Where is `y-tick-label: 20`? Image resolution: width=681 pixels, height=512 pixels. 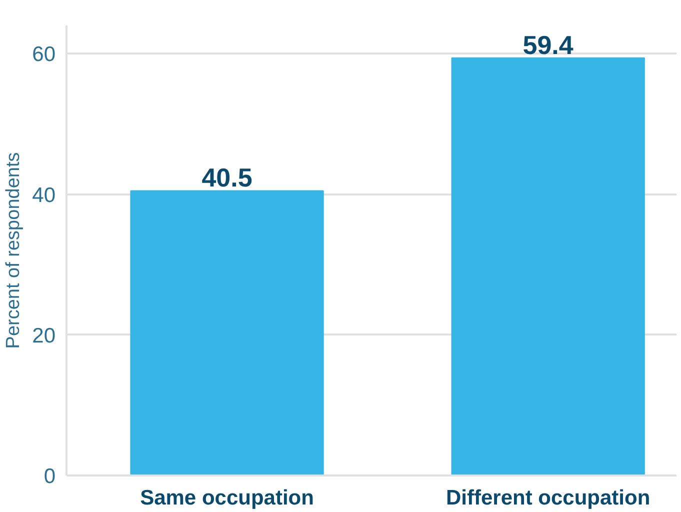
y-tick-label: 20 is located at coordinates (44, 336).